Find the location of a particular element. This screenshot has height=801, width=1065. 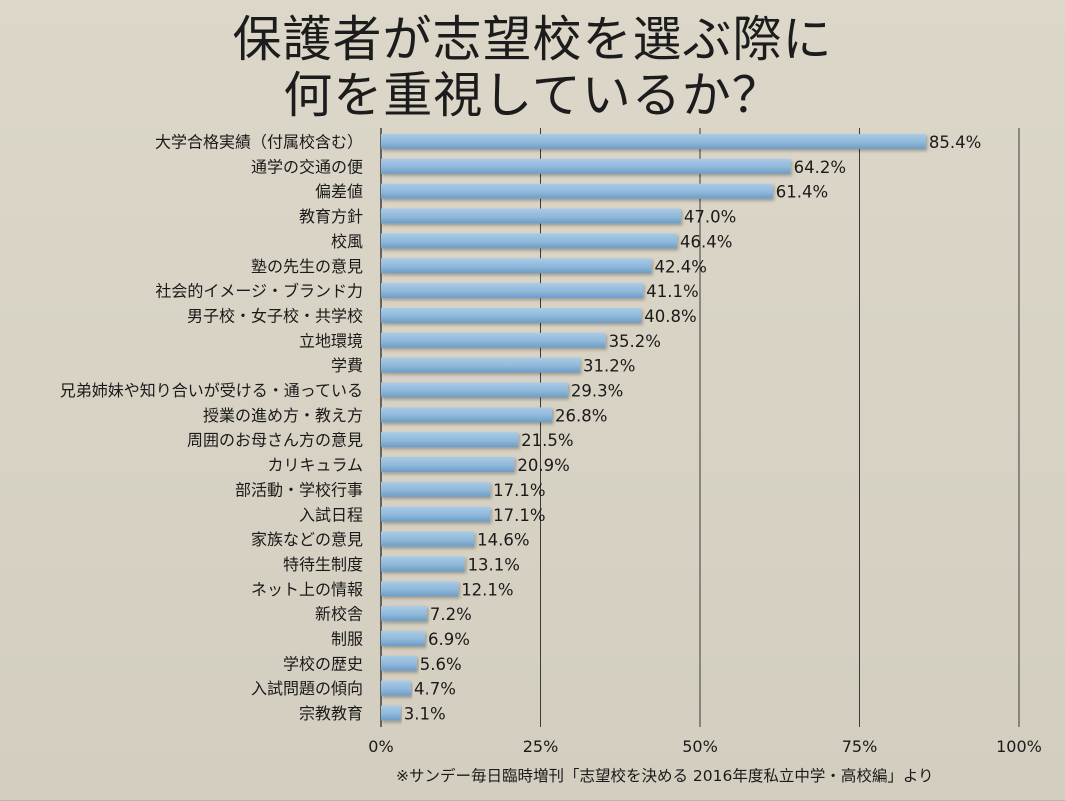

x-tick-label-100: 100% is located at coordinates (1019, 746).